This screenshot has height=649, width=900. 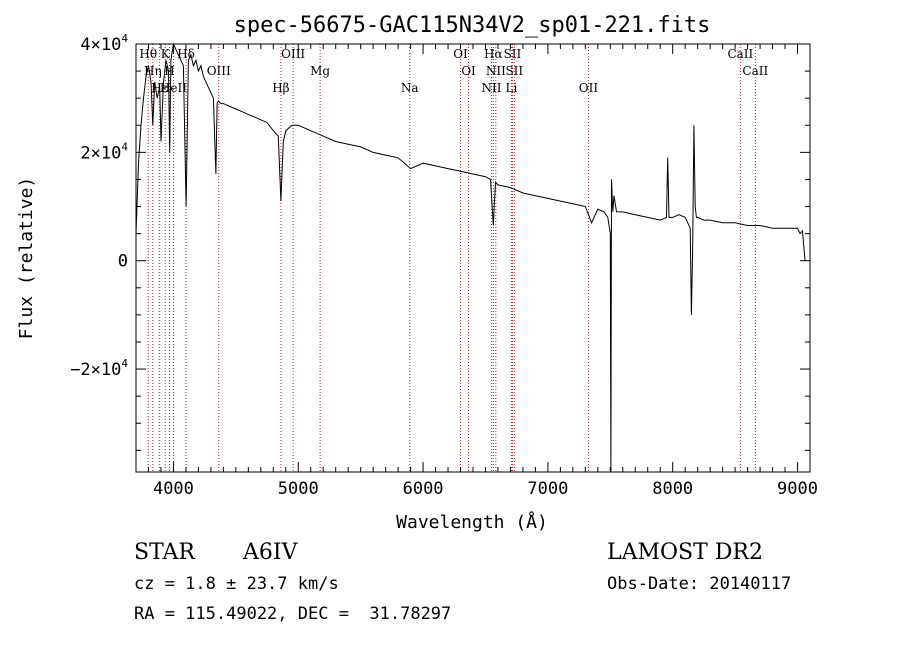 I want to click on line-label-7: OIII, so click(x=219, y=71).